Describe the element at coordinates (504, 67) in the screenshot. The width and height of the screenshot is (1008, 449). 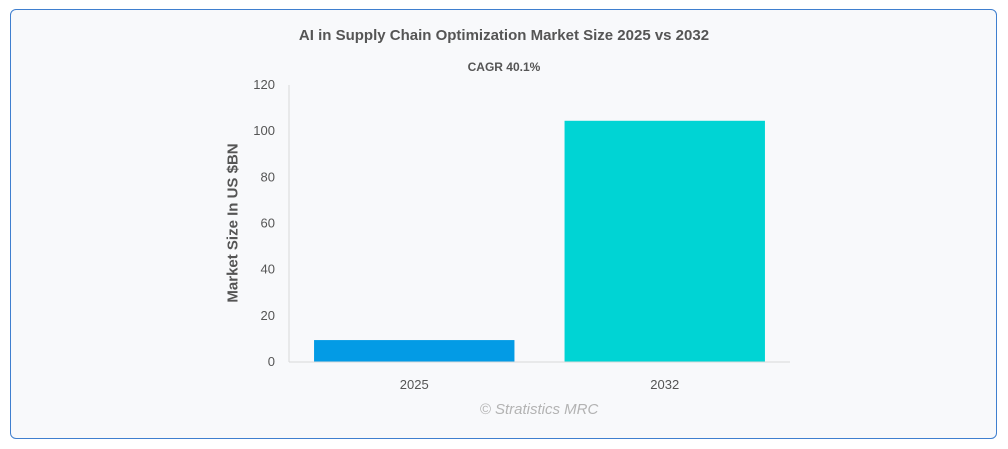
I see `chart-subtitle: CAGR 40.1%` at that location.